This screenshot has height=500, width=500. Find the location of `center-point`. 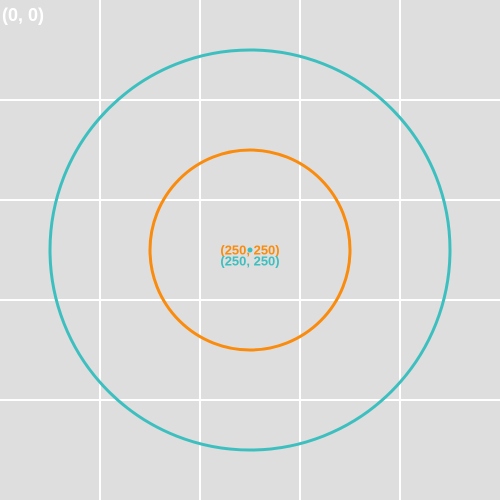

center-point is located at coordinates (250, 250).